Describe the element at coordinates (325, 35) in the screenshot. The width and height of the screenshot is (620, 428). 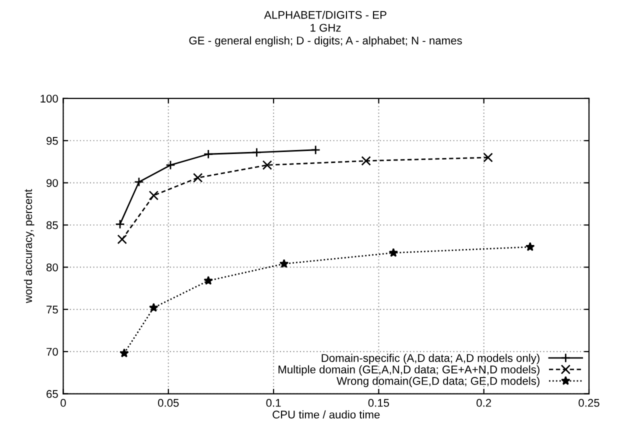
I see `chart-subtitle: 1 GHz GE - general english; D - digits; A - alphabet; N - names` at that location.